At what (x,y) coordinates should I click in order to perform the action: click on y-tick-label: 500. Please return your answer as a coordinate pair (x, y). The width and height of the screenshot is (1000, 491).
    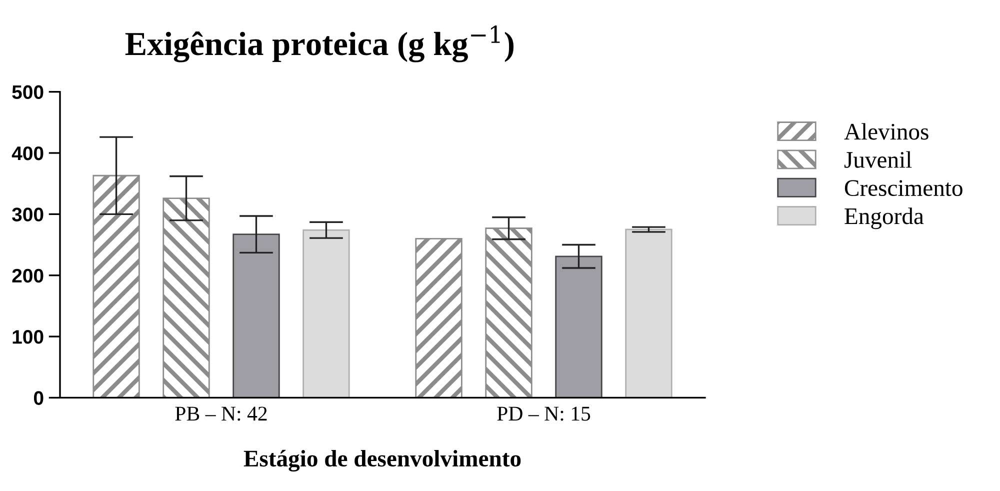
    Looking at the image, I should click on (28, 92).